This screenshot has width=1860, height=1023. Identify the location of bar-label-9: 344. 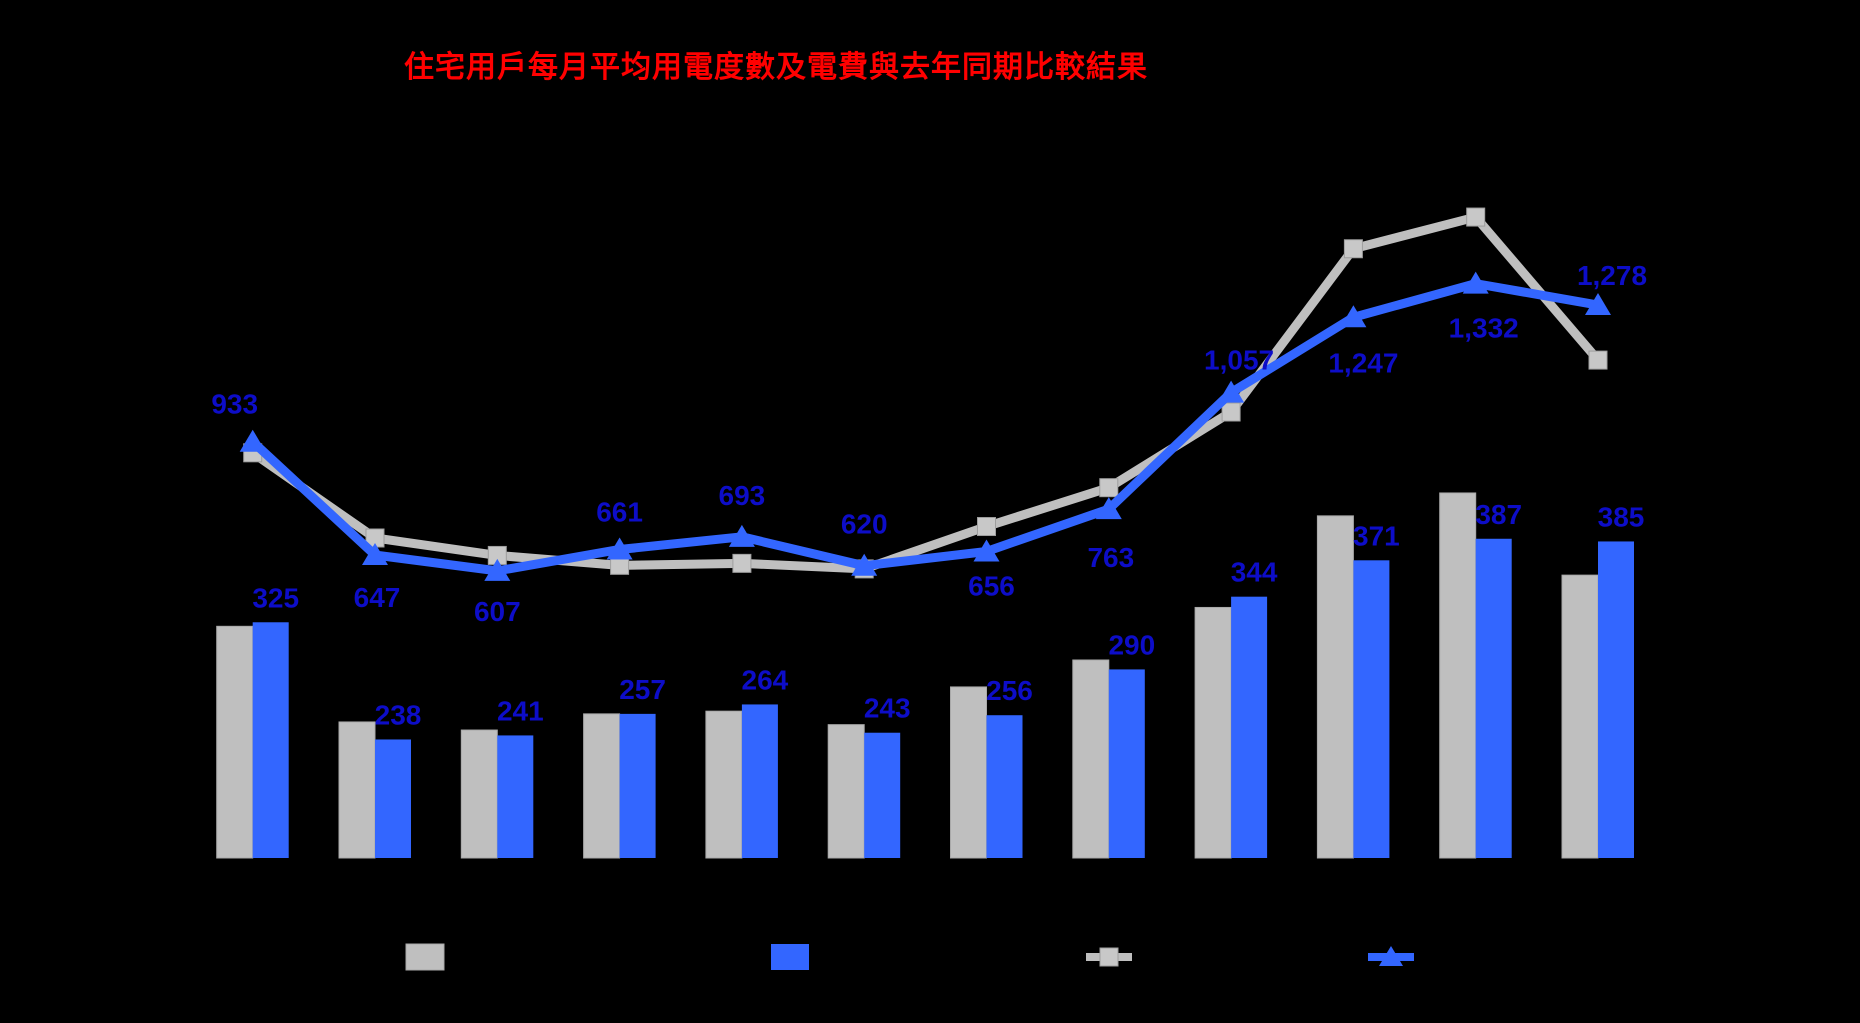
(1254, 572).